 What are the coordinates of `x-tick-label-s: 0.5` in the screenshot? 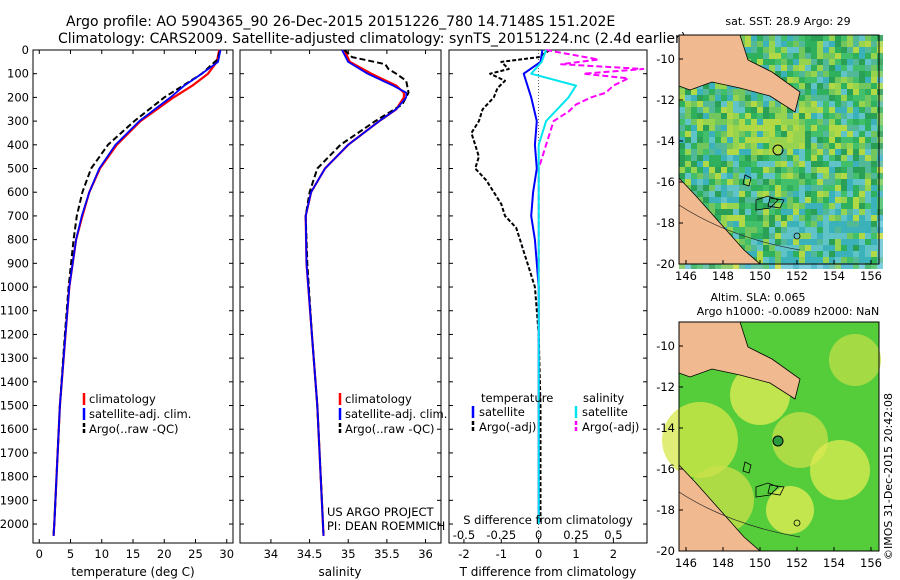 It's located at (613, 535).